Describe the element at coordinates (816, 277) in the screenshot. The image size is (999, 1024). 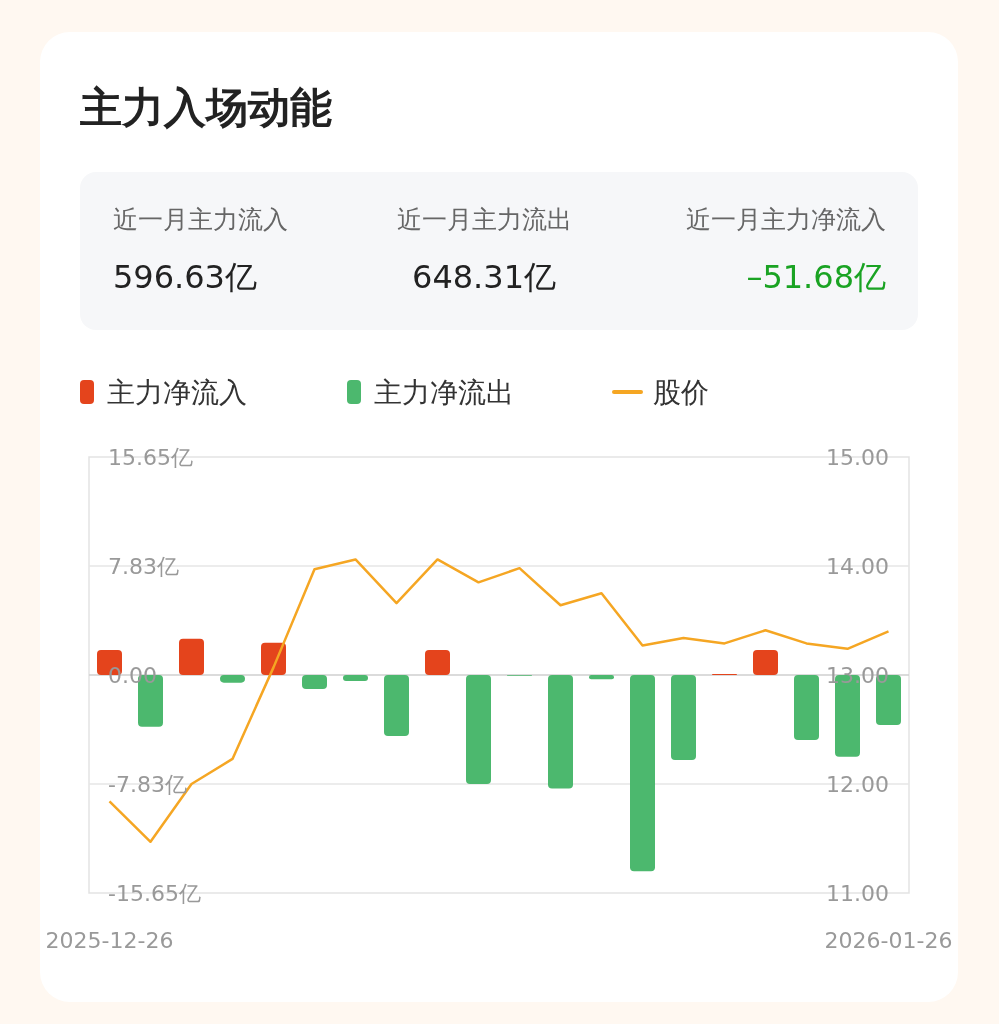
I see `text: –51.68亿` at that location.